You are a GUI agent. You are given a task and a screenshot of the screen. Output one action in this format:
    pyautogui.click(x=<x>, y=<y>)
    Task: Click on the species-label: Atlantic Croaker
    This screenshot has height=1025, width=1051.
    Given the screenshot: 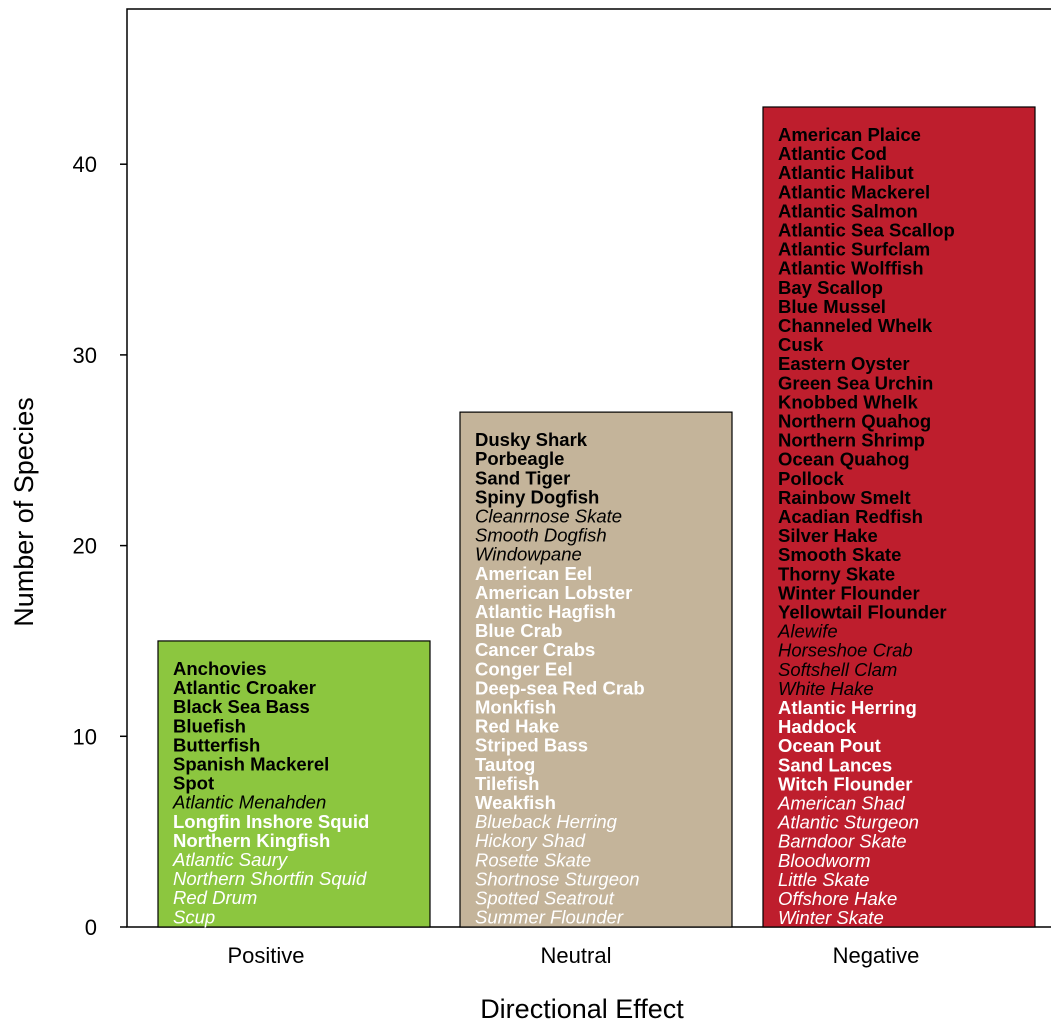 What is the action you would take?
    pyautogui.click(x=244, y=687)
    